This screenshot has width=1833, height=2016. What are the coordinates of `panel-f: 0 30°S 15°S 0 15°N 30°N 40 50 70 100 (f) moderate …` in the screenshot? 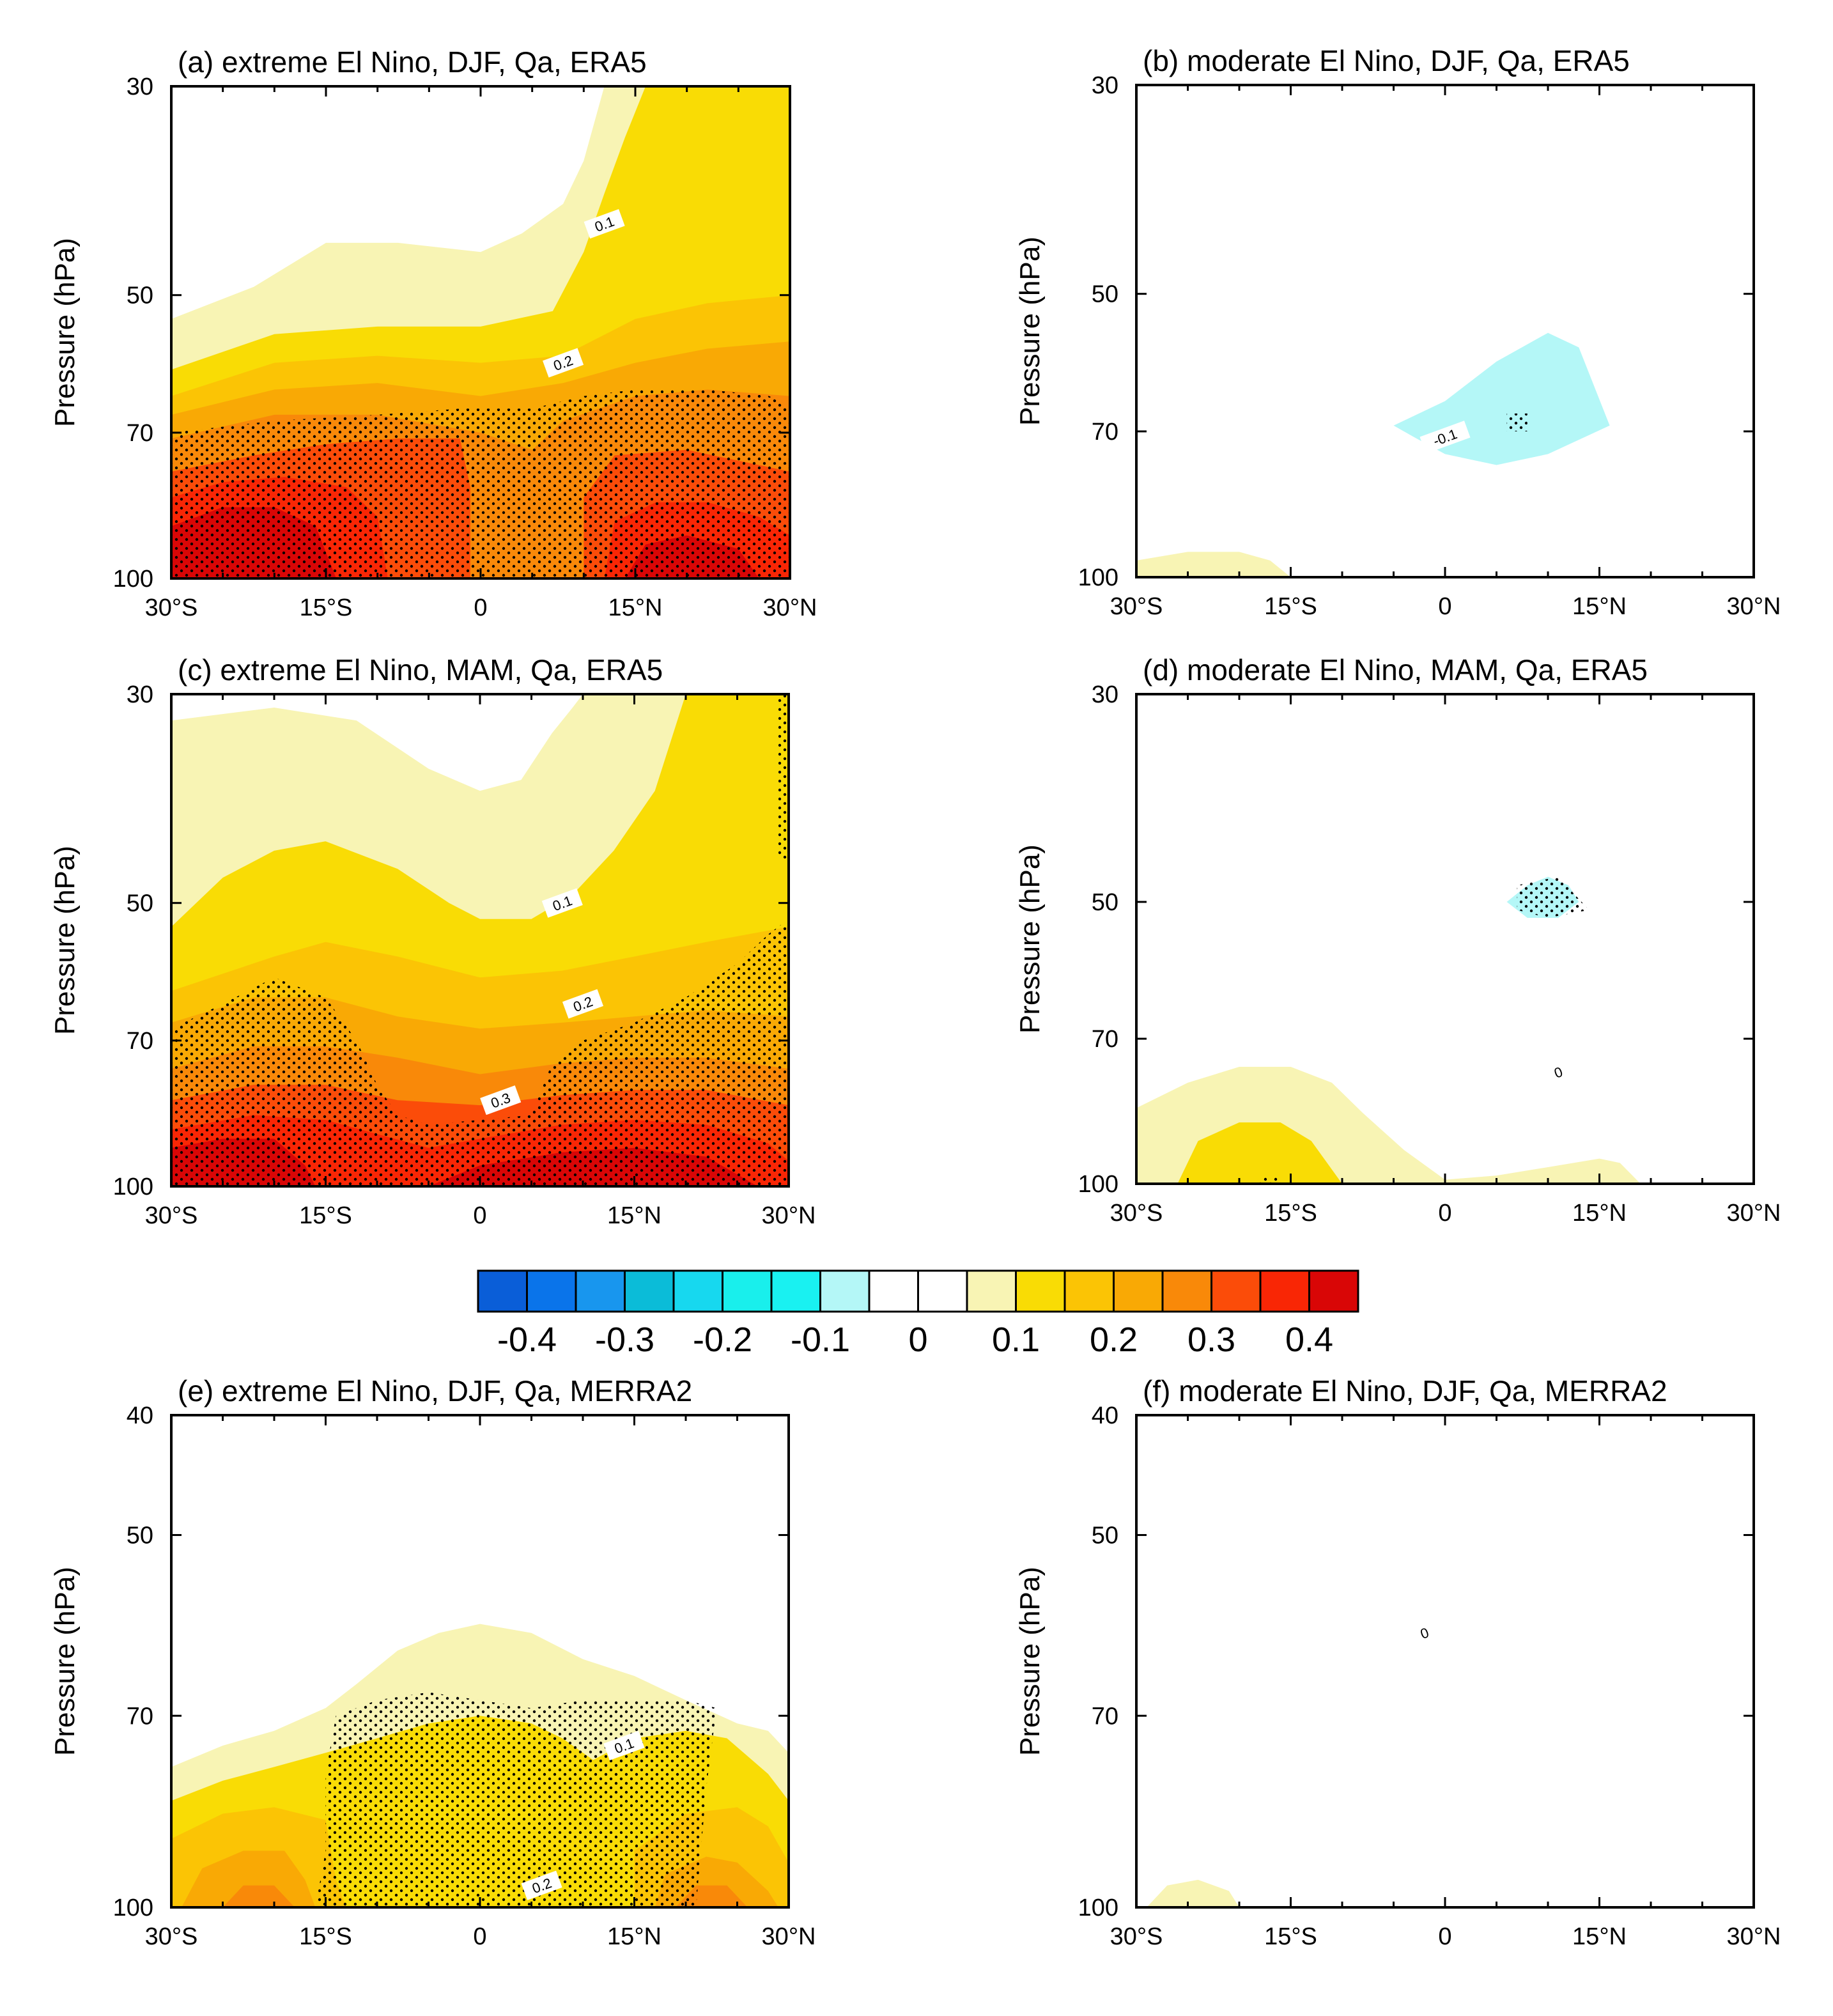 It's located at (1397, 1662).